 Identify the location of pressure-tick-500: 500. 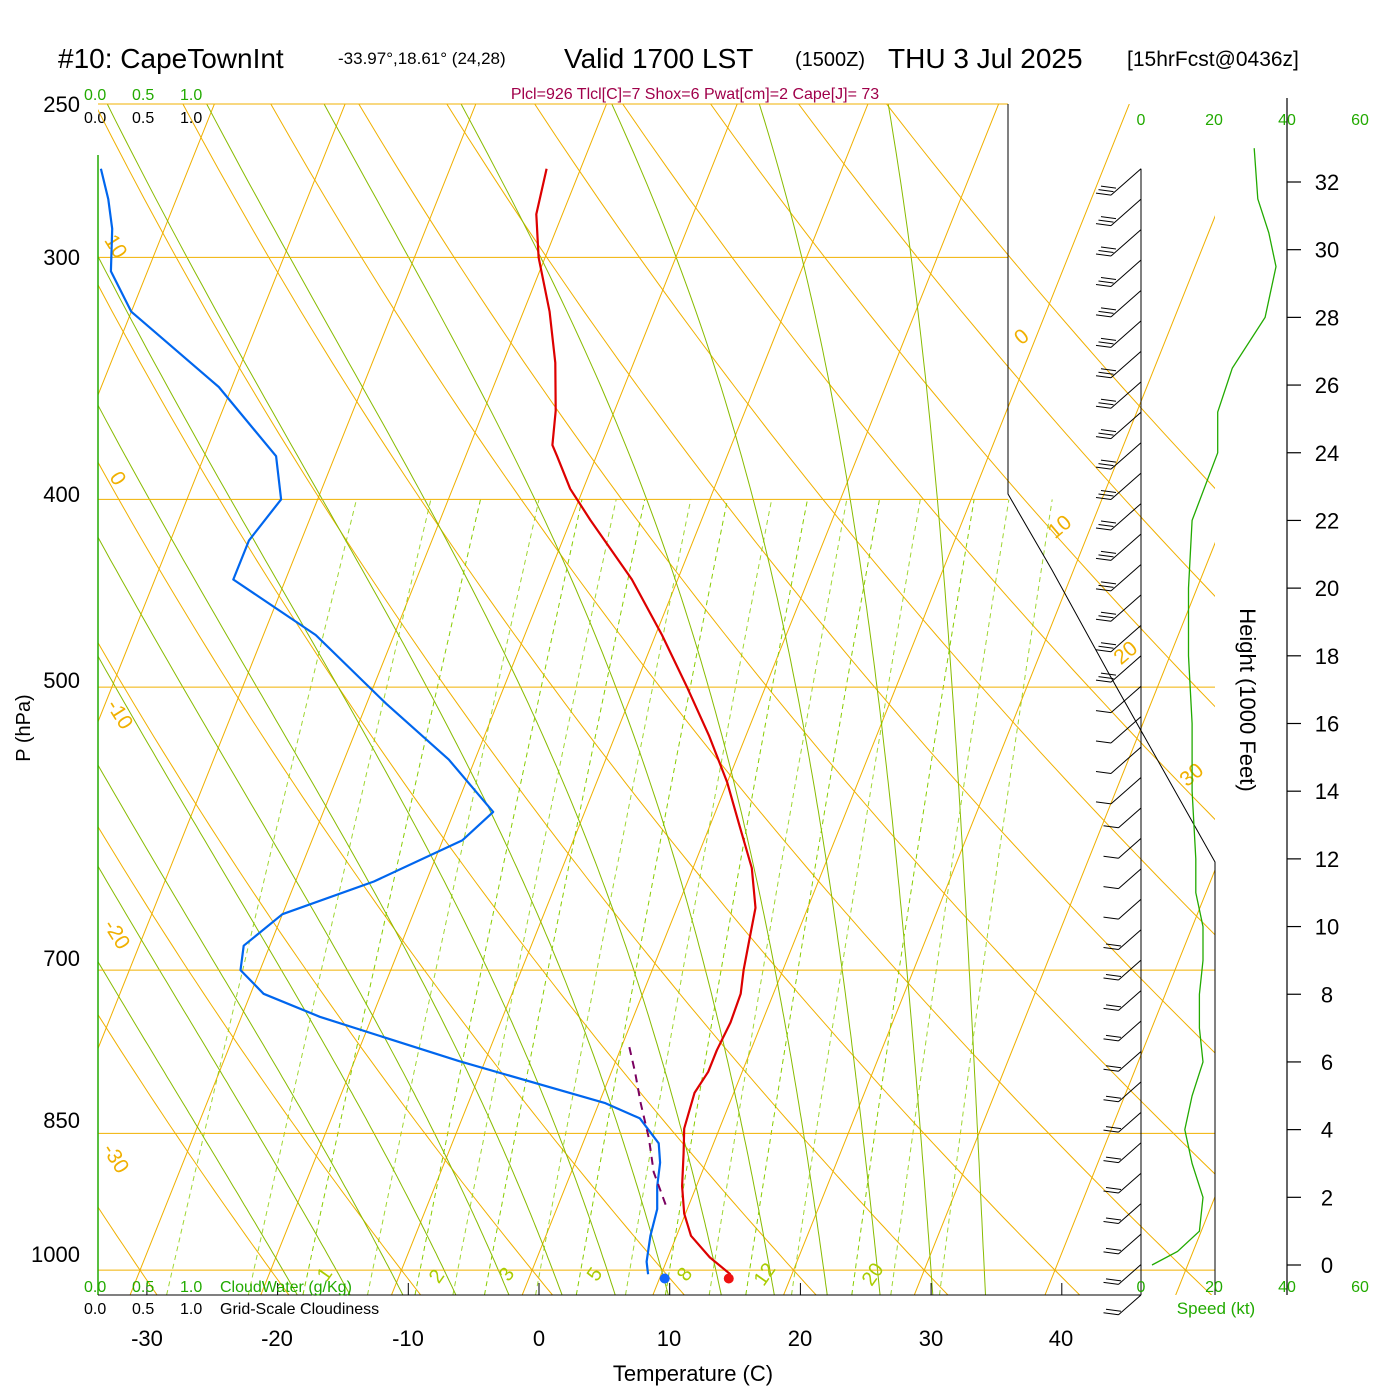
(61, 680).